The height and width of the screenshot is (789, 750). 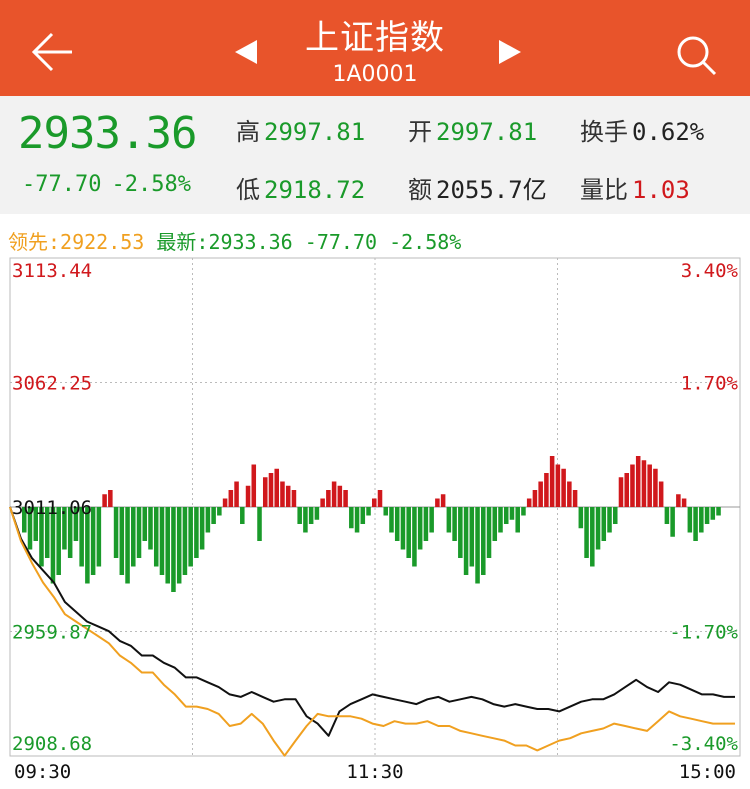 What do you see at coordinates (375, 48) in the screenshot?
I see `title-bar: 上证指数 1A0001` at bounding box center [375, 48].